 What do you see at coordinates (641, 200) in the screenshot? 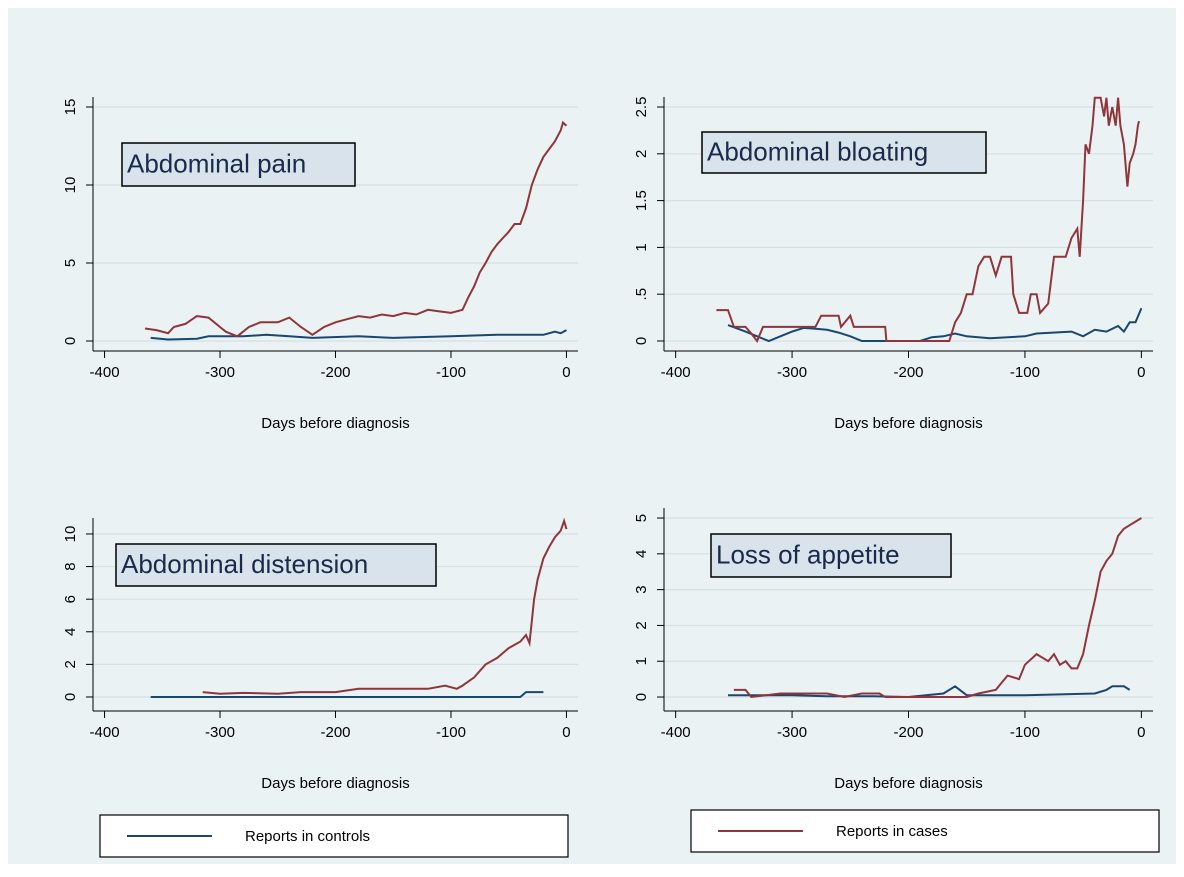
I see `y-tick-label: 1.5` at bounding box center [641, 200].